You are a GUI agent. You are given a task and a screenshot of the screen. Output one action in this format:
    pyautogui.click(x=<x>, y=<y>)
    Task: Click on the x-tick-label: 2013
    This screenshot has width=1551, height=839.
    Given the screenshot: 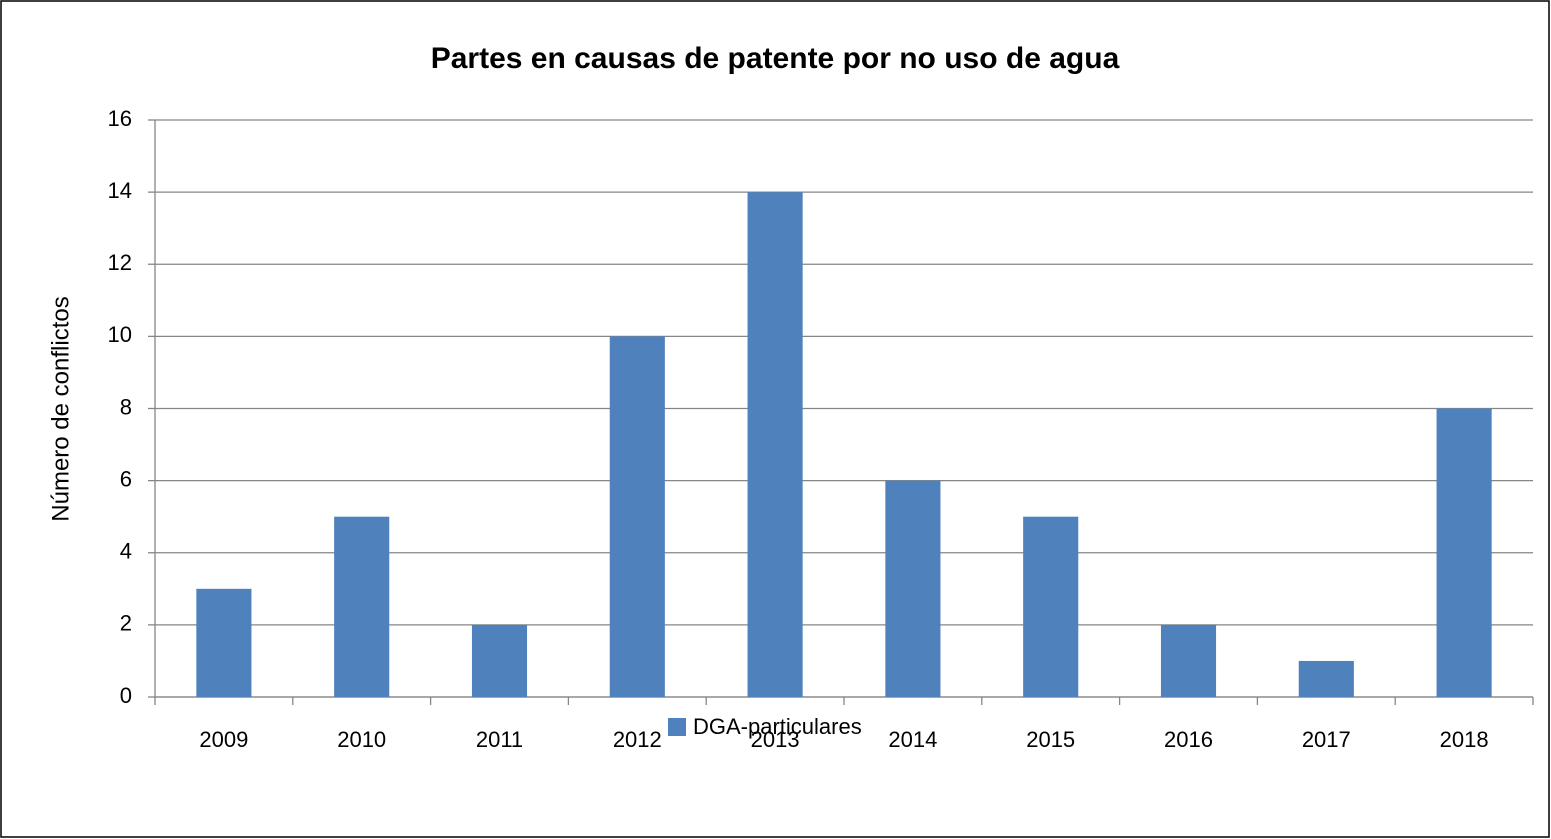 What is the action you would take?
    pyautogui.click(x=775, y=739)
    